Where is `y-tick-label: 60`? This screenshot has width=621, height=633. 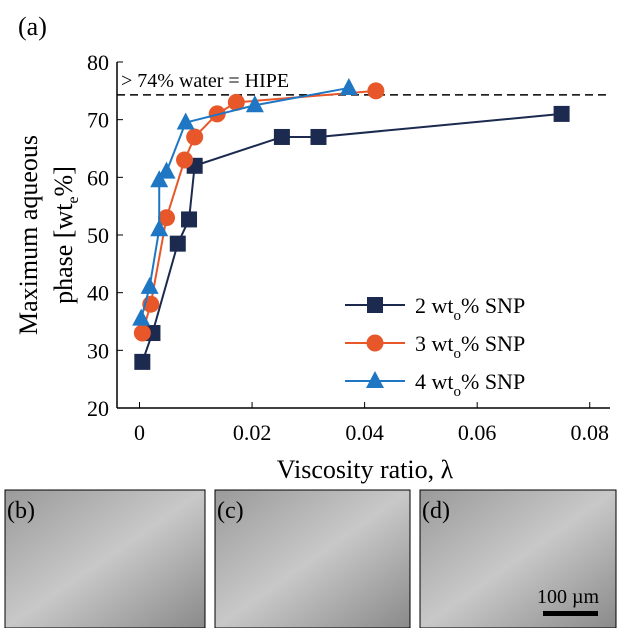 y-tick-label: 60 is located at coordinates (98, 177).